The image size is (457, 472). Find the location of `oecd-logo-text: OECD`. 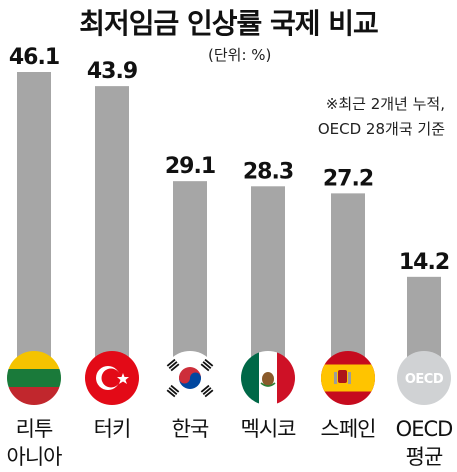

oecd-logo-text: OECD is located at coordinates (424, 379).